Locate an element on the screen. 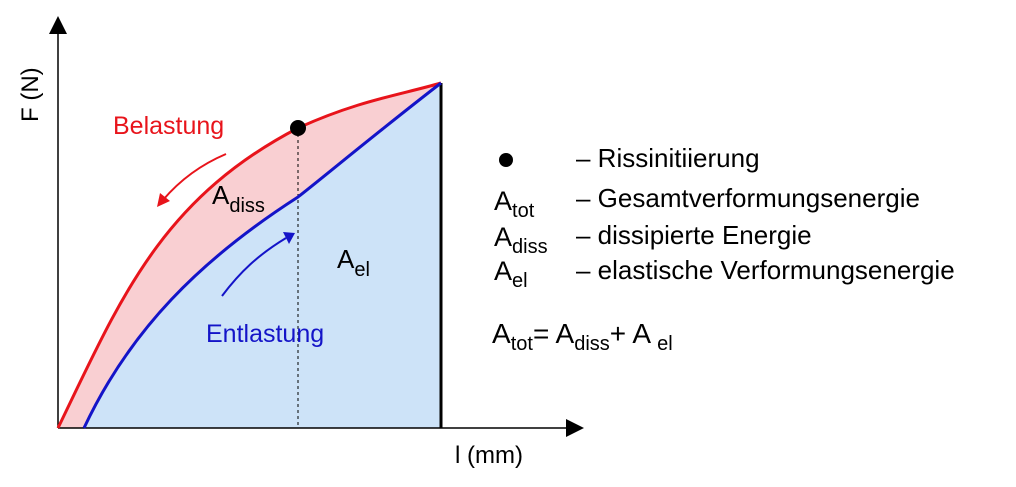 The image size is (1016, 487). legend-diss-desc: – dissipierte Energie is located at coordinates (694, 235).